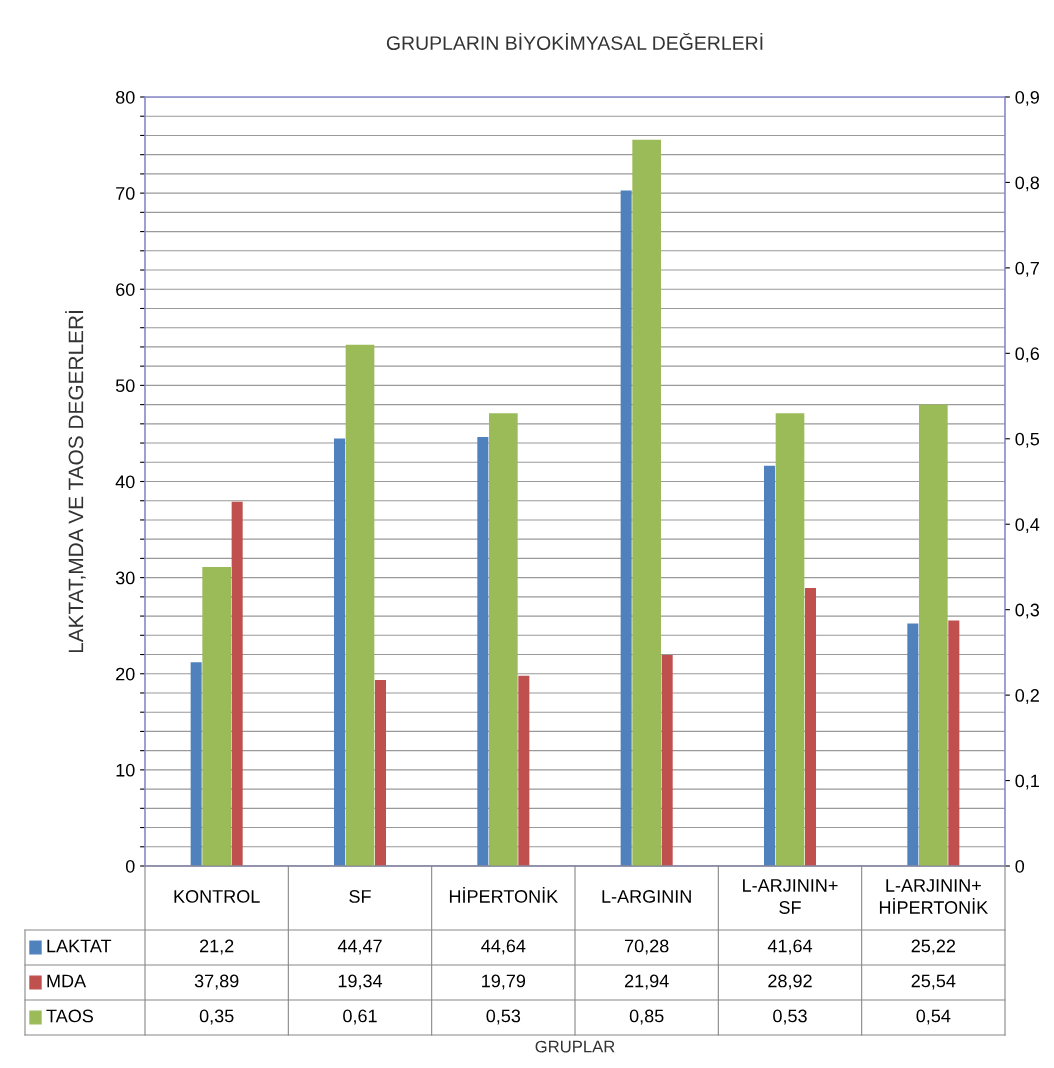 This screenshot has width=1054, height=1068. I want to click on y2-tick-label: 0,2, so click(1027, 696).